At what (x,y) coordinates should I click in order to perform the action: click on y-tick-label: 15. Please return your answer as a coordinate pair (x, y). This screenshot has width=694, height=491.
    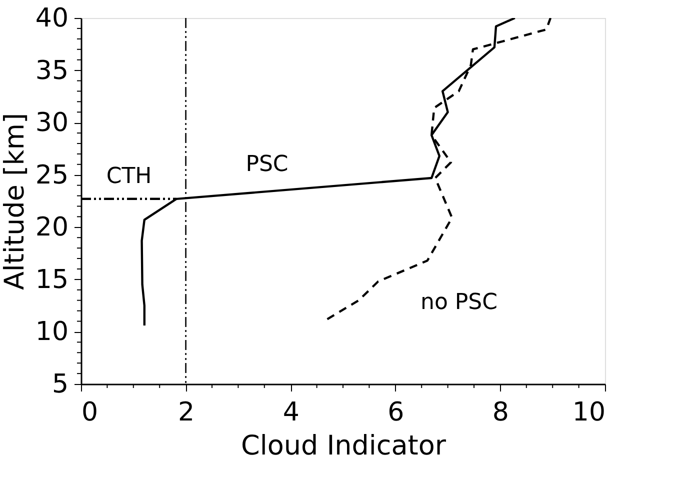
    Looking at the image, I should click on (51, 279).